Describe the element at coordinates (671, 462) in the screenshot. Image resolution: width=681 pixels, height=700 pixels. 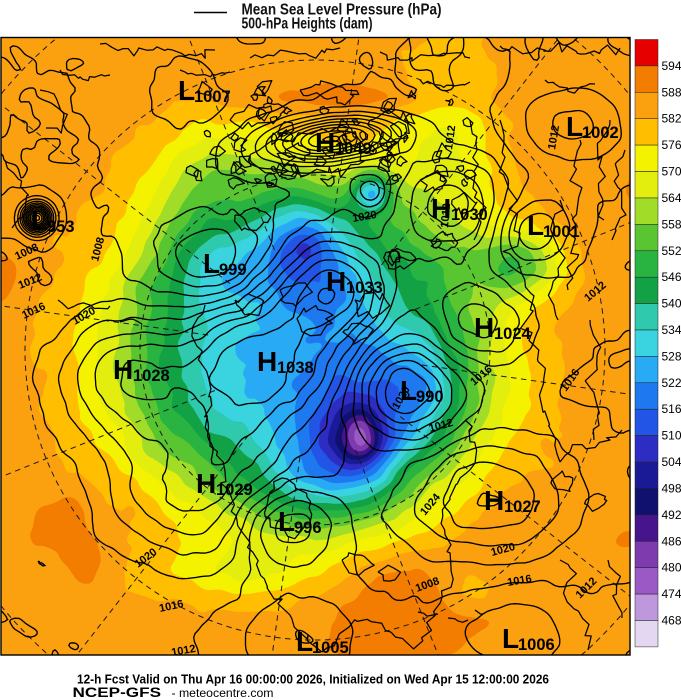
I see `svg-text: 504` at that location.